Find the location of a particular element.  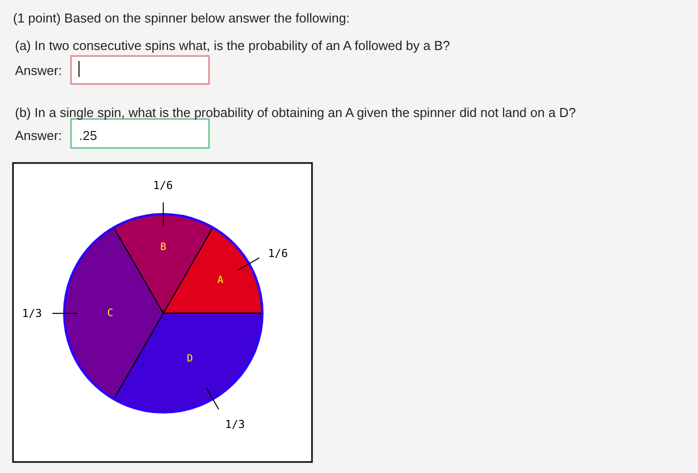

text: (a) In two consecutive spins what, is the probability of an A followed by a B? is located at coordinates (232, 45).